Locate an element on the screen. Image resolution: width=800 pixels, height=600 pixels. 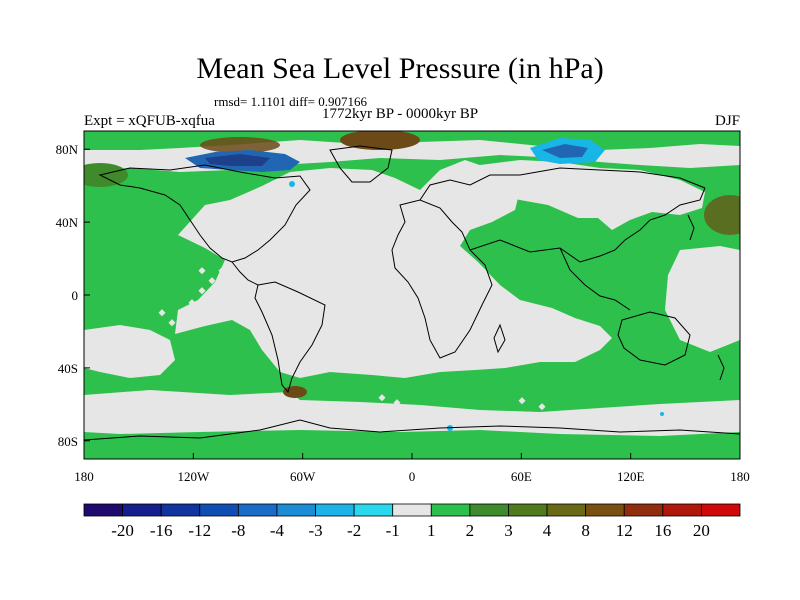
coastline-japan is located at coordinates (691, 227).